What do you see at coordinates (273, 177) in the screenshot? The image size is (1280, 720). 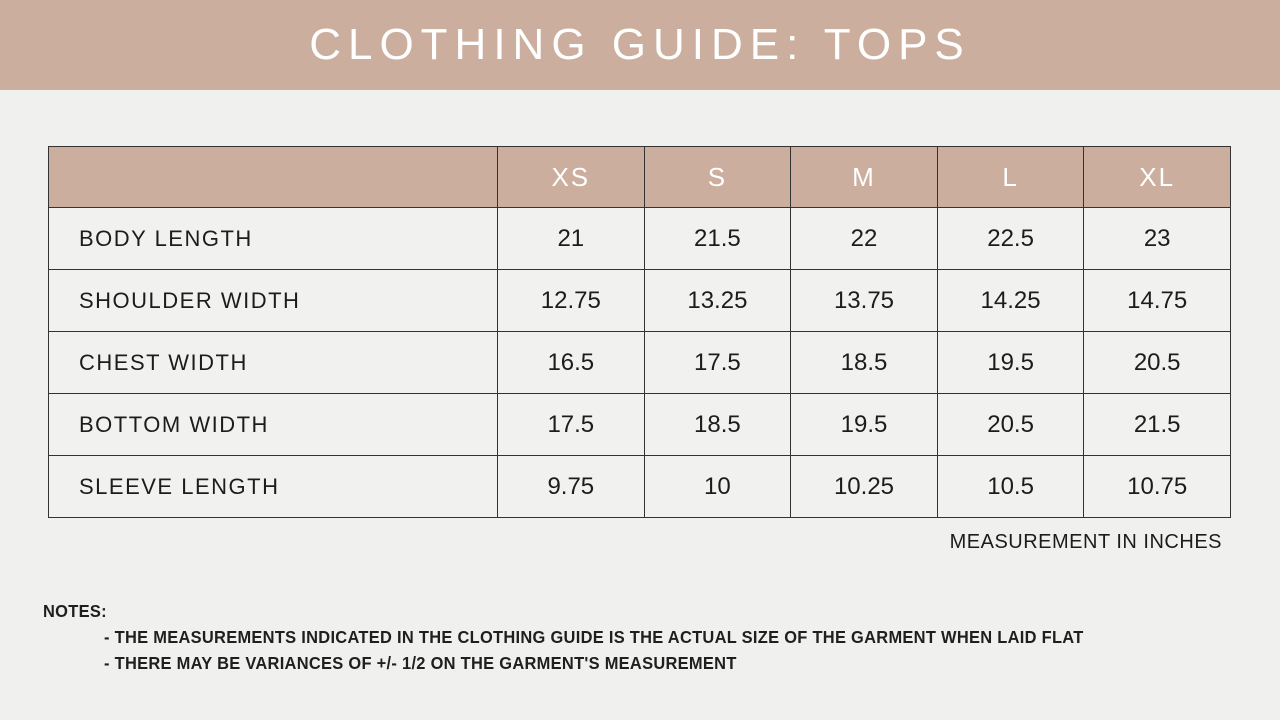 I see `table-corner-cell` at bounding box center [273, 177].